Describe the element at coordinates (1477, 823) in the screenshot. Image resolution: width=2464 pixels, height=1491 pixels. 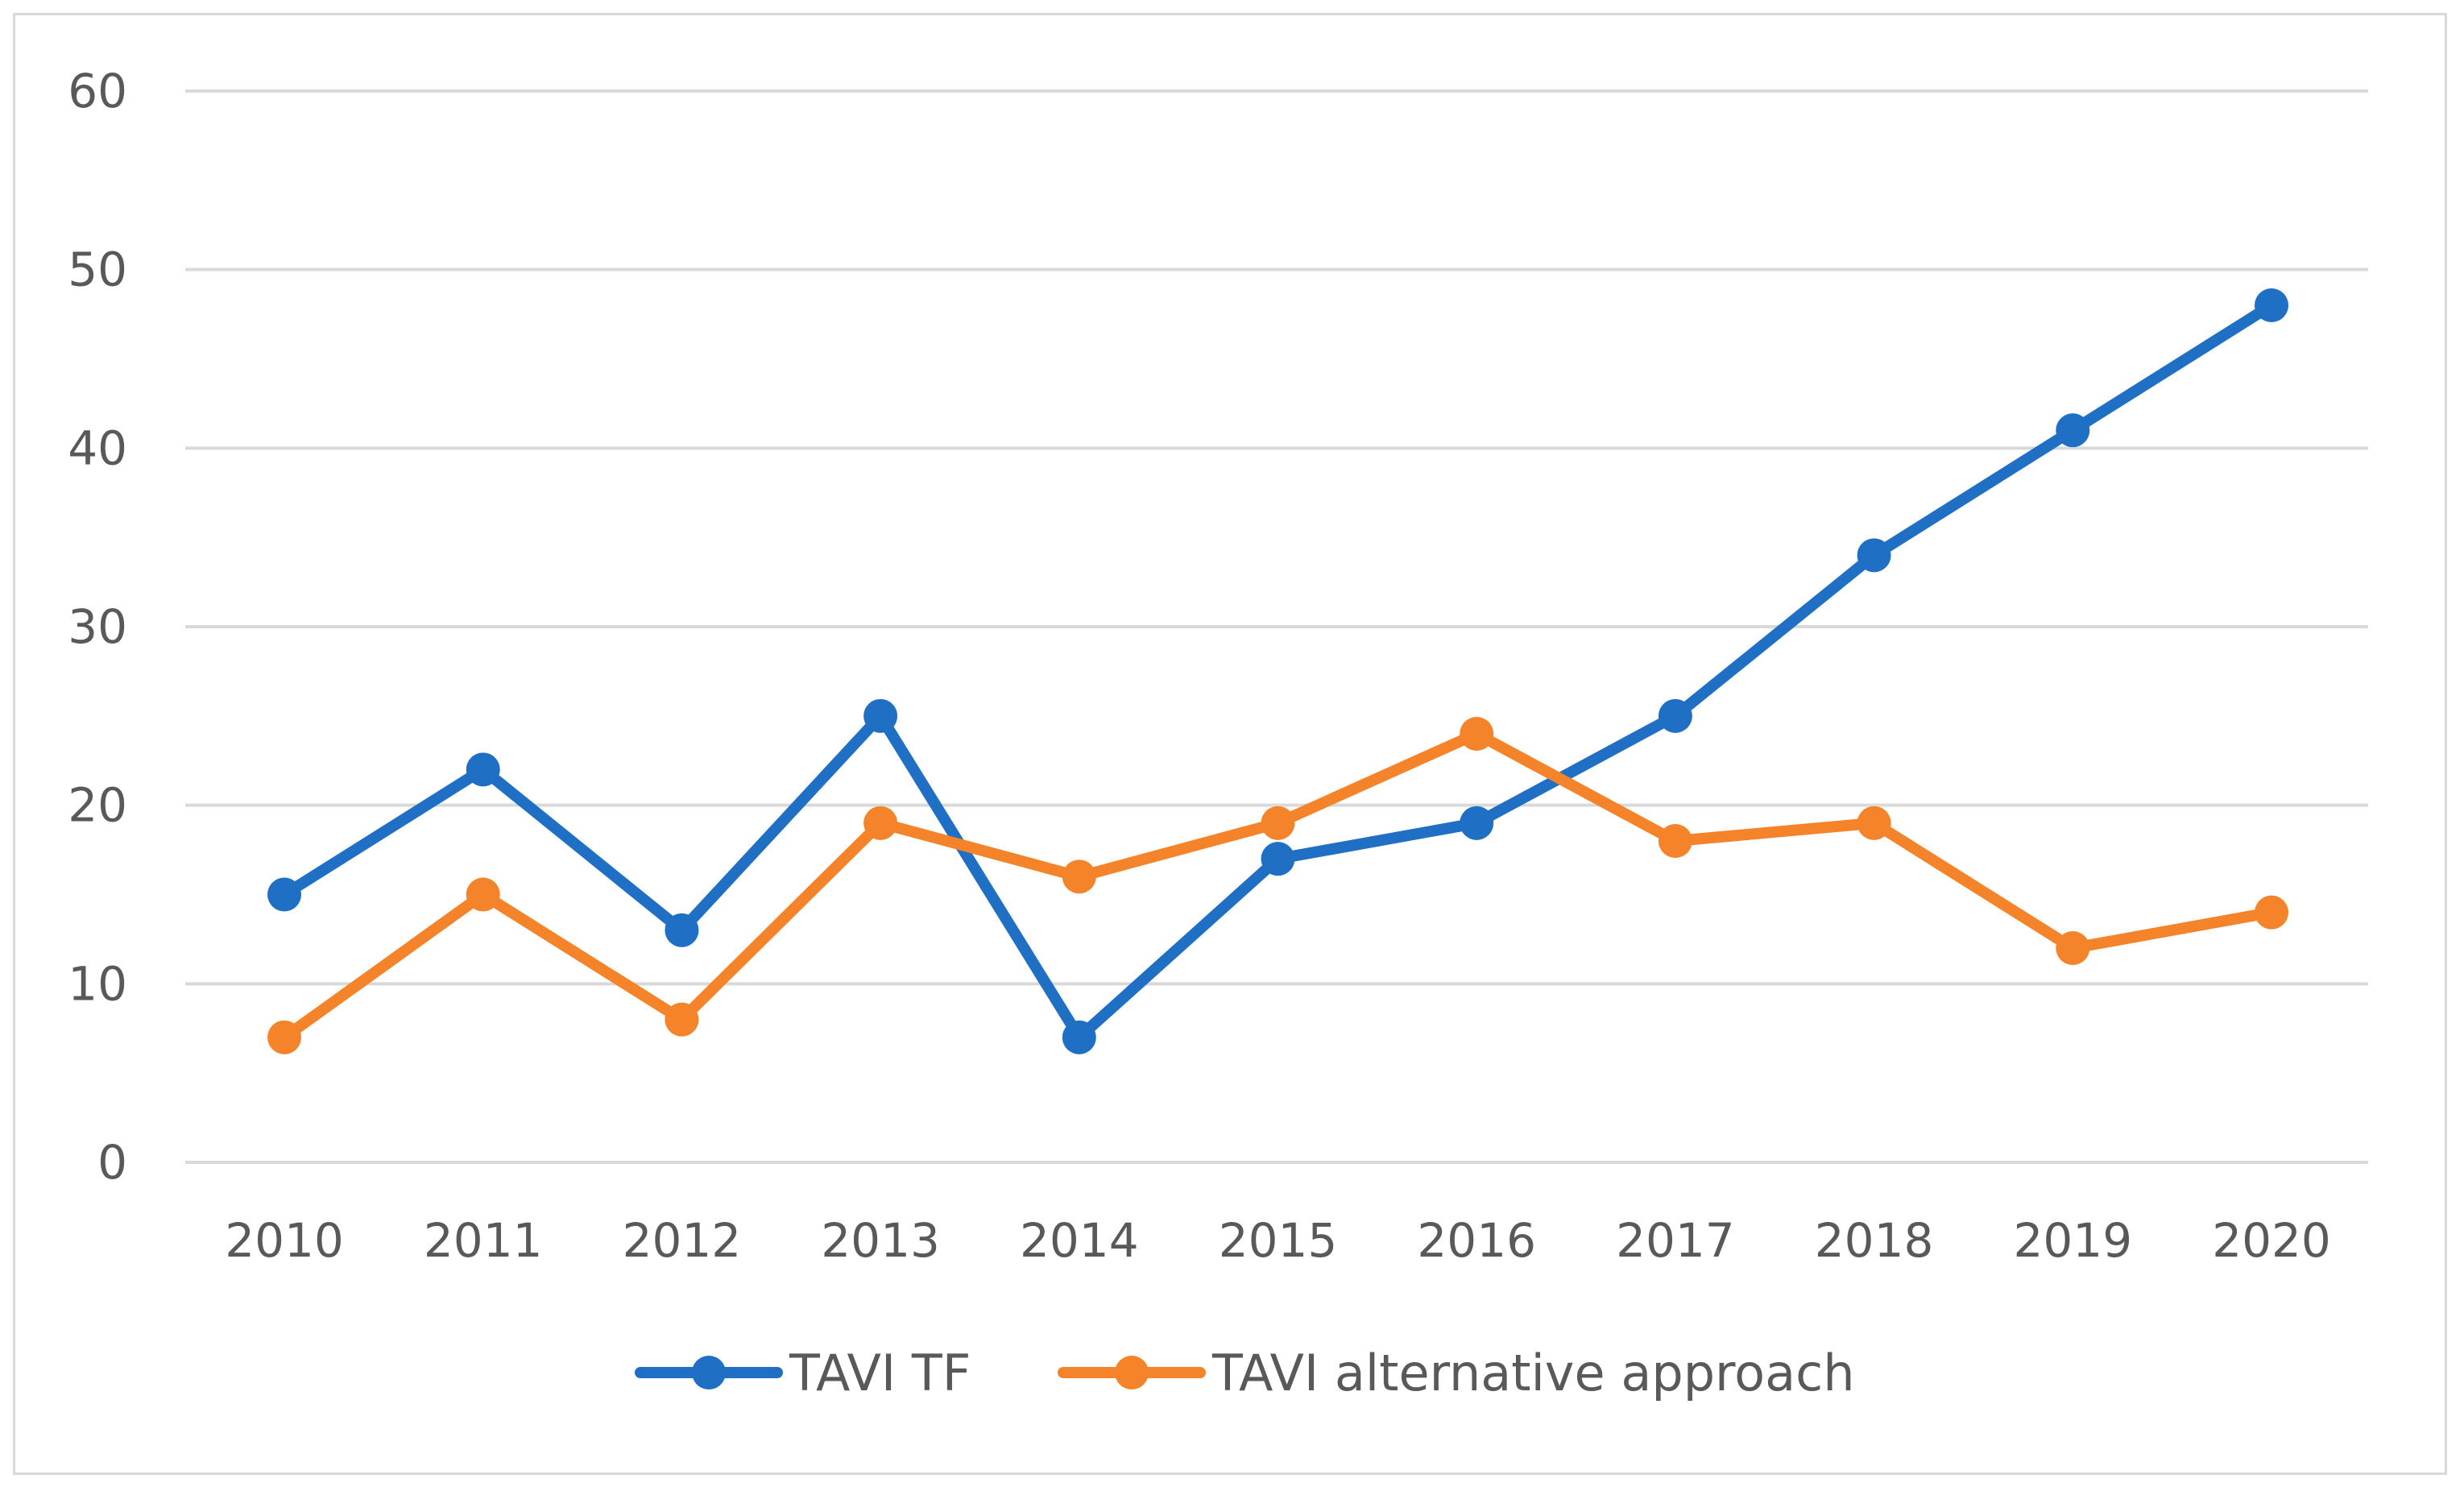
I see `data-point-tavi-tf-2016` at that location.